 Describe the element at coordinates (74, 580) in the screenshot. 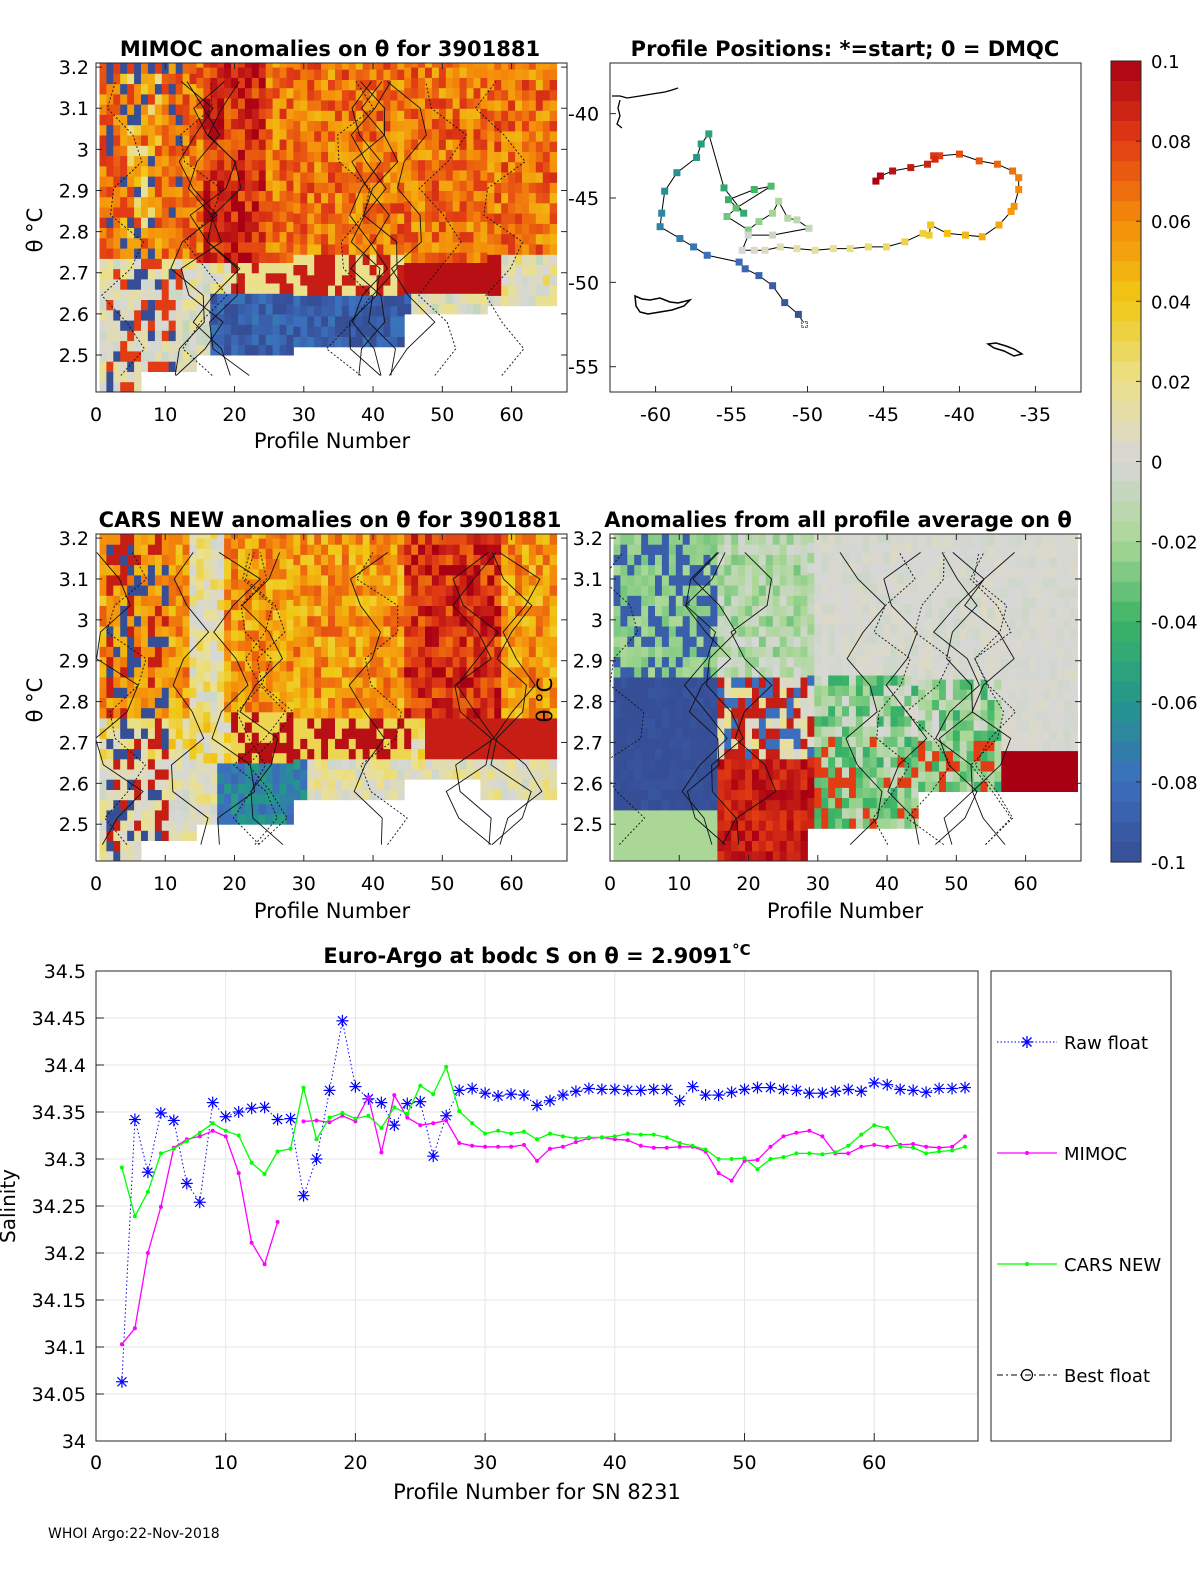

I see `ytick-label: 3.1` at that location.